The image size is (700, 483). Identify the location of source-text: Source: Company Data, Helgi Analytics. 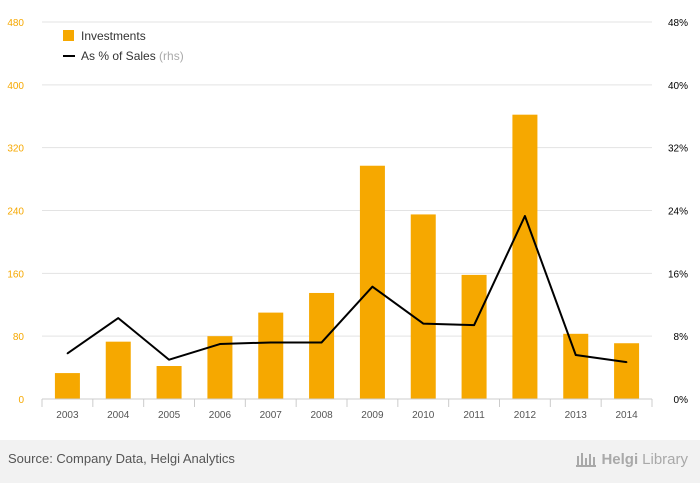
(121, 458).